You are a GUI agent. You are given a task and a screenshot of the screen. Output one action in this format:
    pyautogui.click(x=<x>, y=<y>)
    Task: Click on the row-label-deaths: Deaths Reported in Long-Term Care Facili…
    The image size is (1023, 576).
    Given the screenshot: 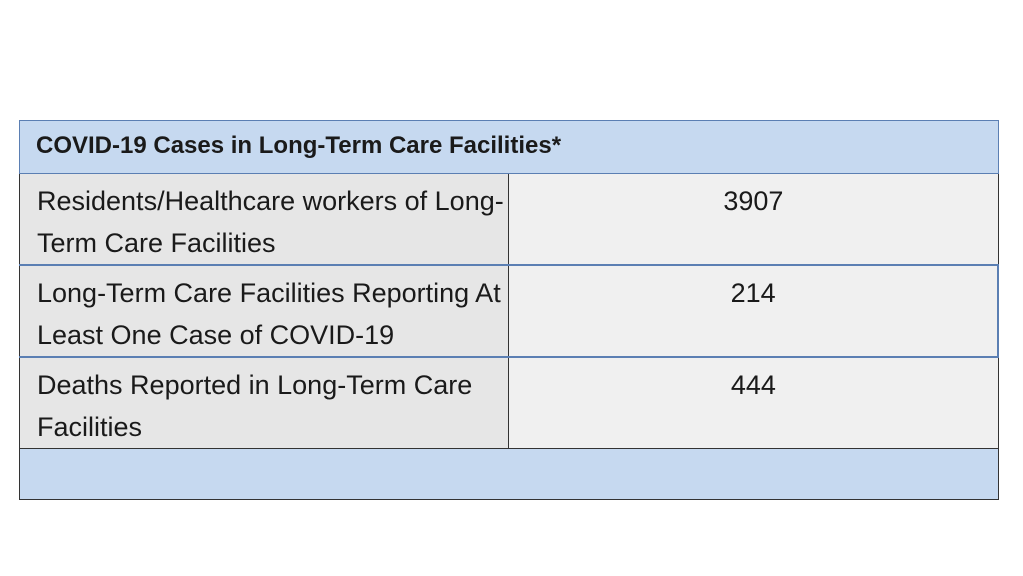 What is the action you would take?
    pyautogui.click(x=264, y=402)
    